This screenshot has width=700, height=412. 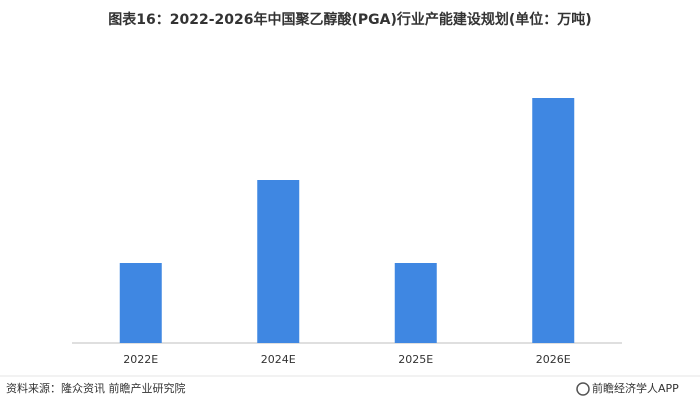 I want to click on x-tick-label: 2026E, so click(x=553, y=359).